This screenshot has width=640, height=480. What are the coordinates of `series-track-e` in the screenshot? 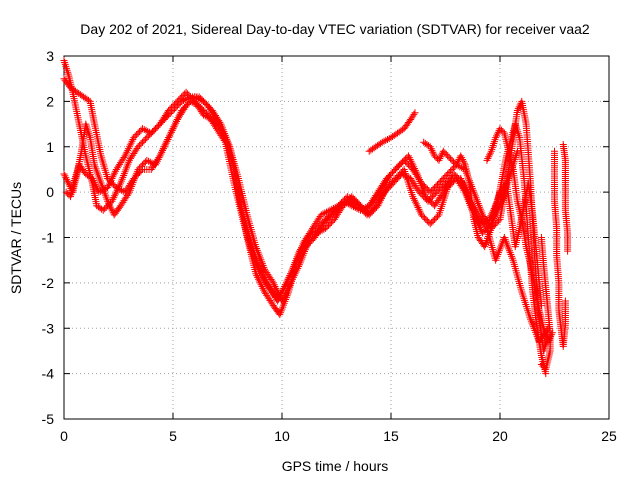 It's located at (392, 132).